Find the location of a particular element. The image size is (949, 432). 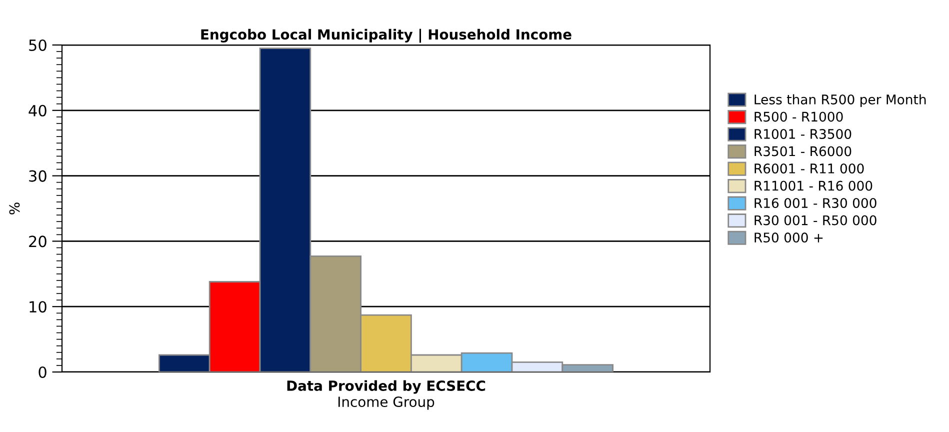

y-tick-label: 50 is located at coordinates (37, 45).